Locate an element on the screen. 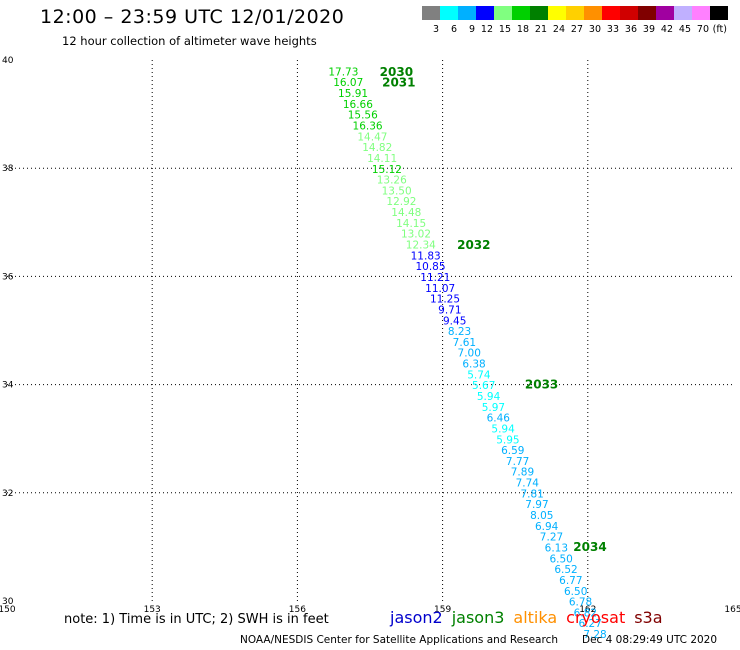  wave-height-label: 13.02 is located at coordinates (416, 235).